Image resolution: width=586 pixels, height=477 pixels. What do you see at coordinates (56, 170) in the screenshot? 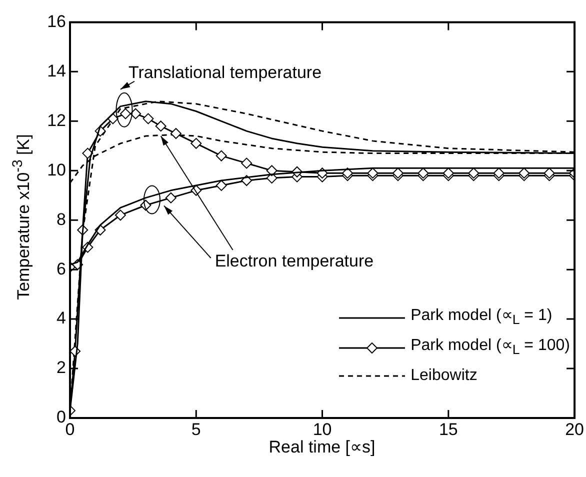
I see `y-tick-label: 10` at bounding box center [56, 170].